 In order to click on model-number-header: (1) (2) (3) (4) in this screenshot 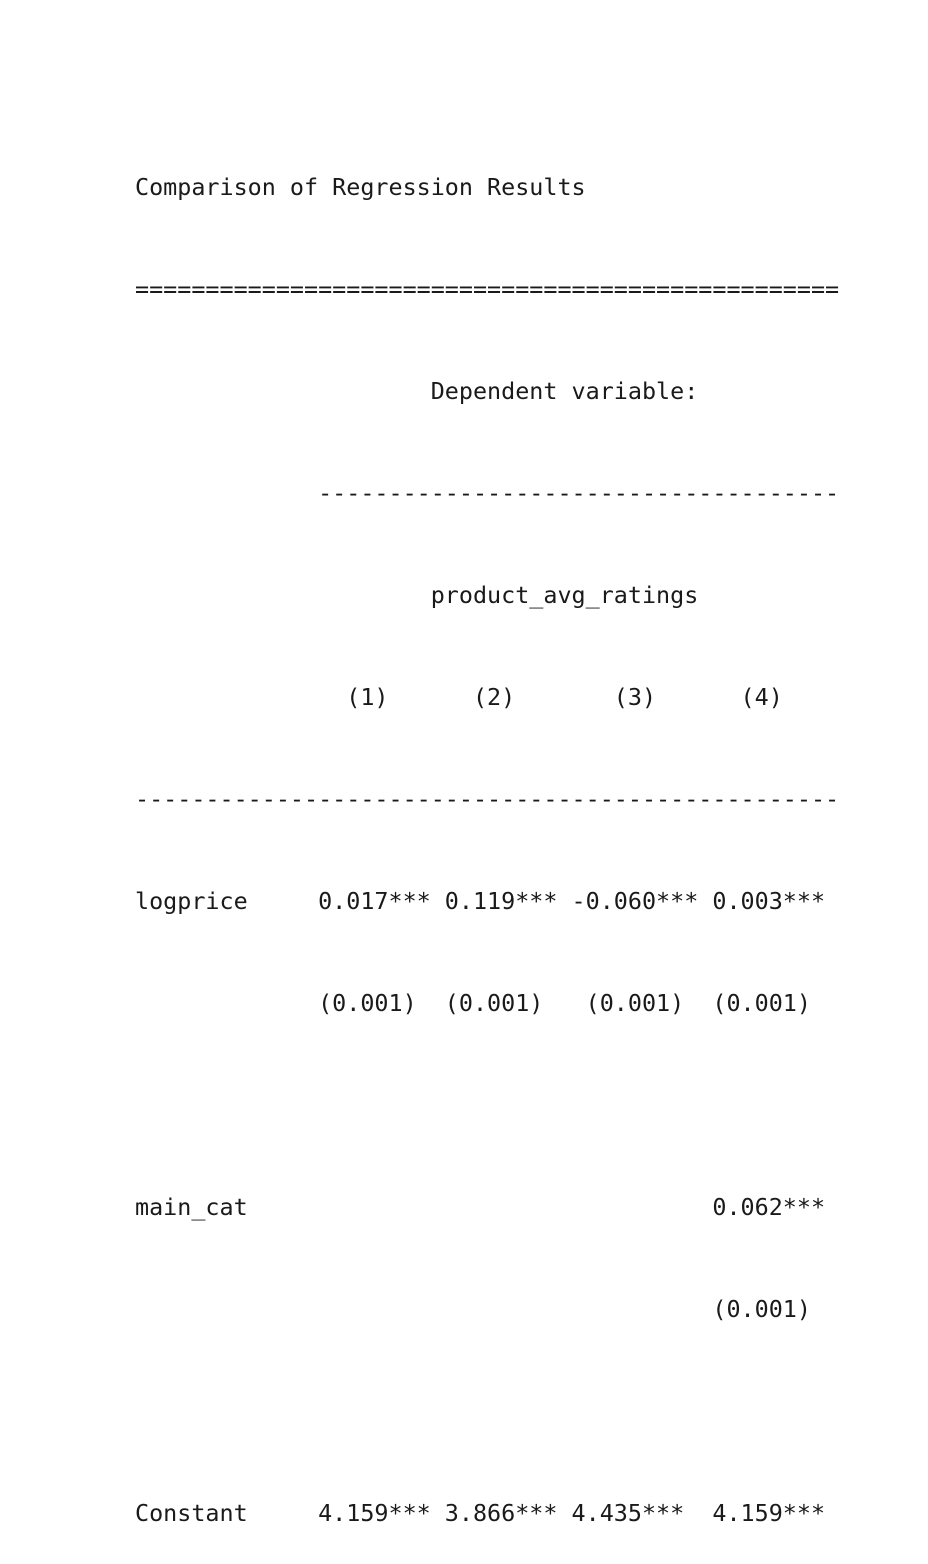, I will do `click(459, 697)`.